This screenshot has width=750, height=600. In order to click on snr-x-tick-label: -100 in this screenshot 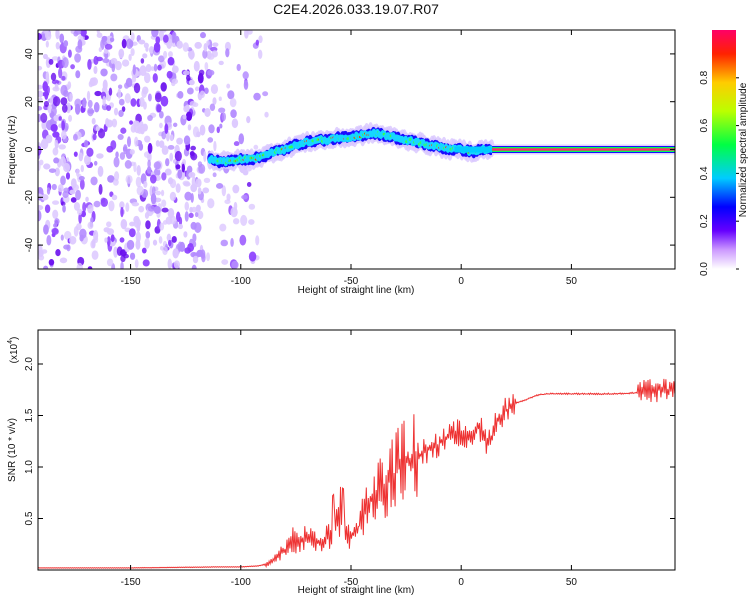, I will do `click(241, 582)`.